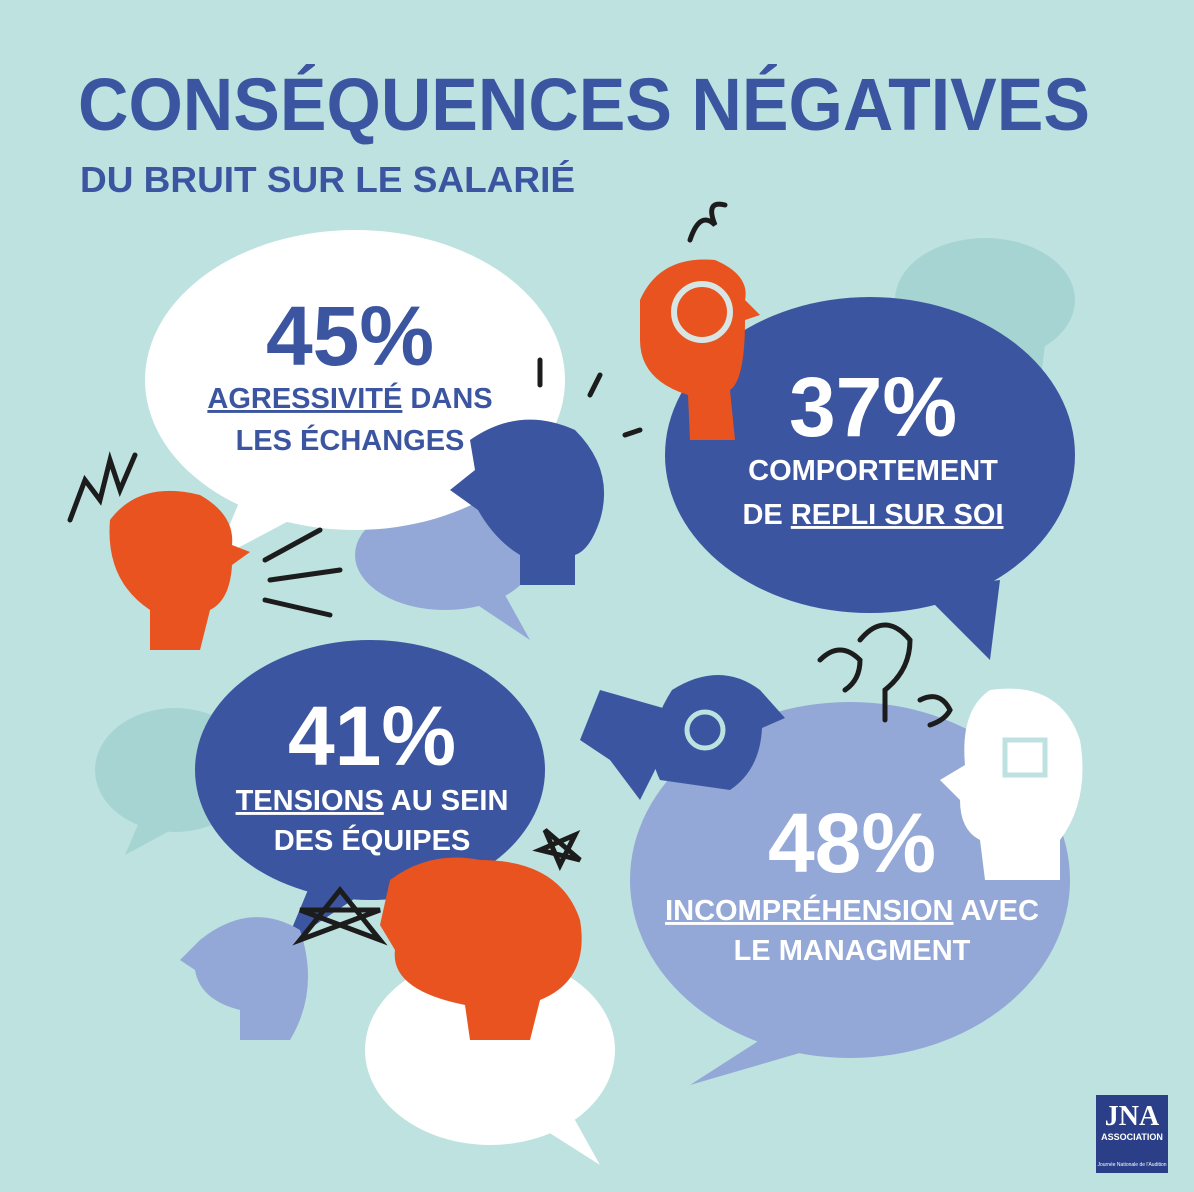  Describe the element at coordinates (1132, 1137) in the screenshot. I see `logo-sub: ASSOCIATION` at that location.